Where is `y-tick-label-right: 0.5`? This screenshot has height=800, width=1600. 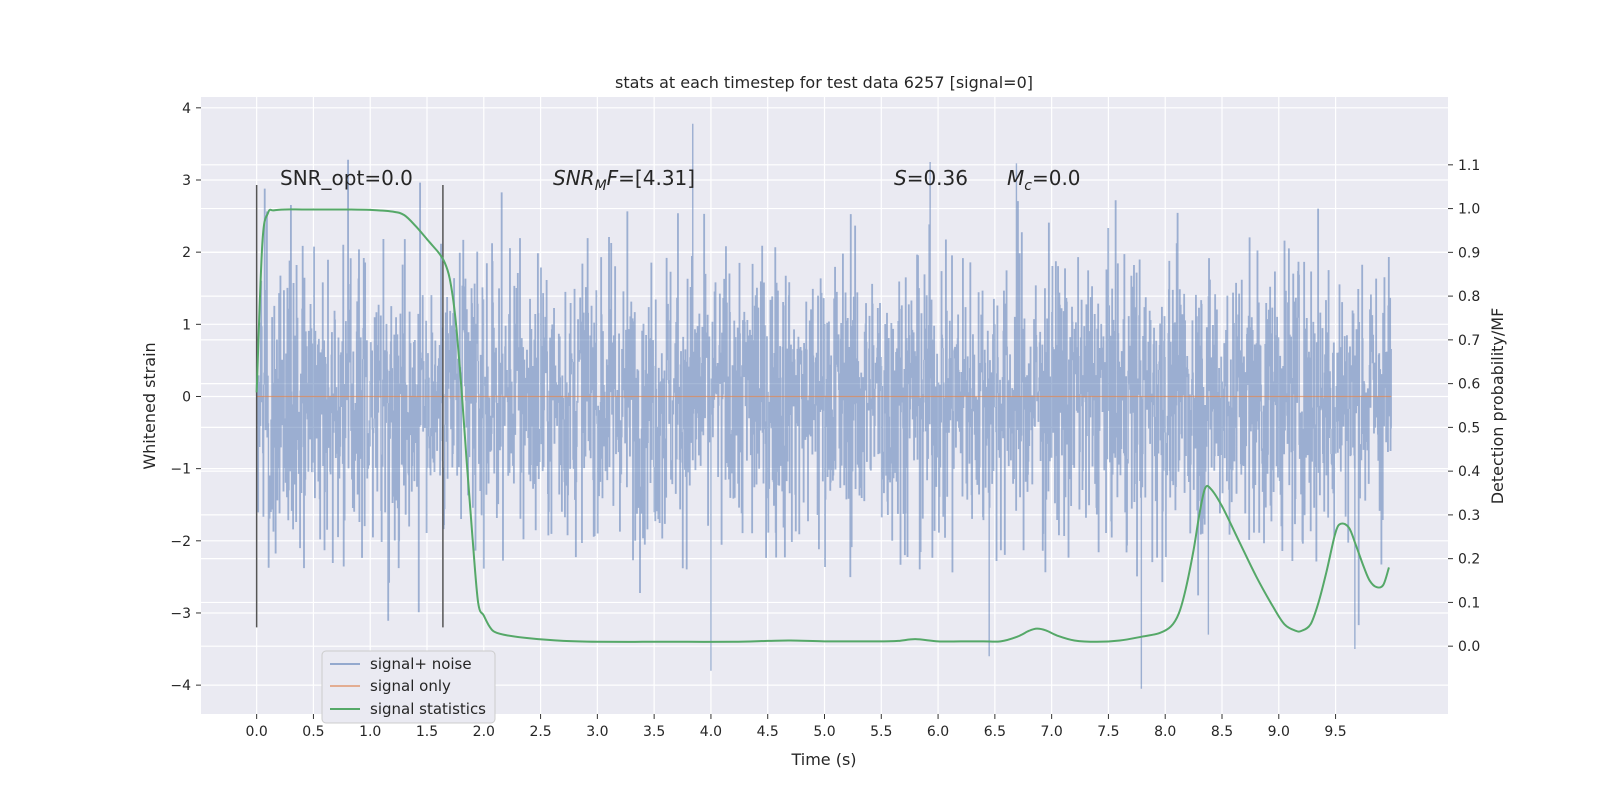 y-tick-label-right: 0.5 is located at coordinates (1469, 428).